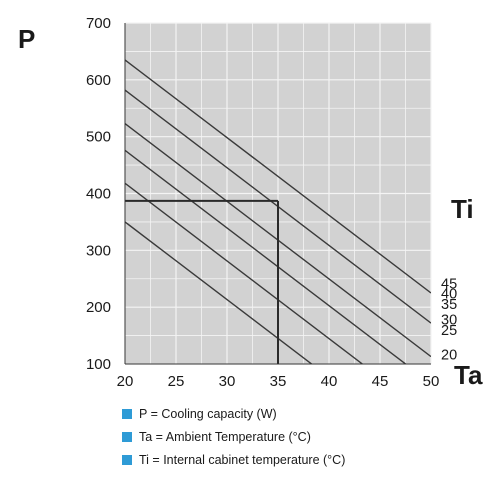 The image size is (491, 492). I want to click on x-tick-label: 35, so click(278, 381).